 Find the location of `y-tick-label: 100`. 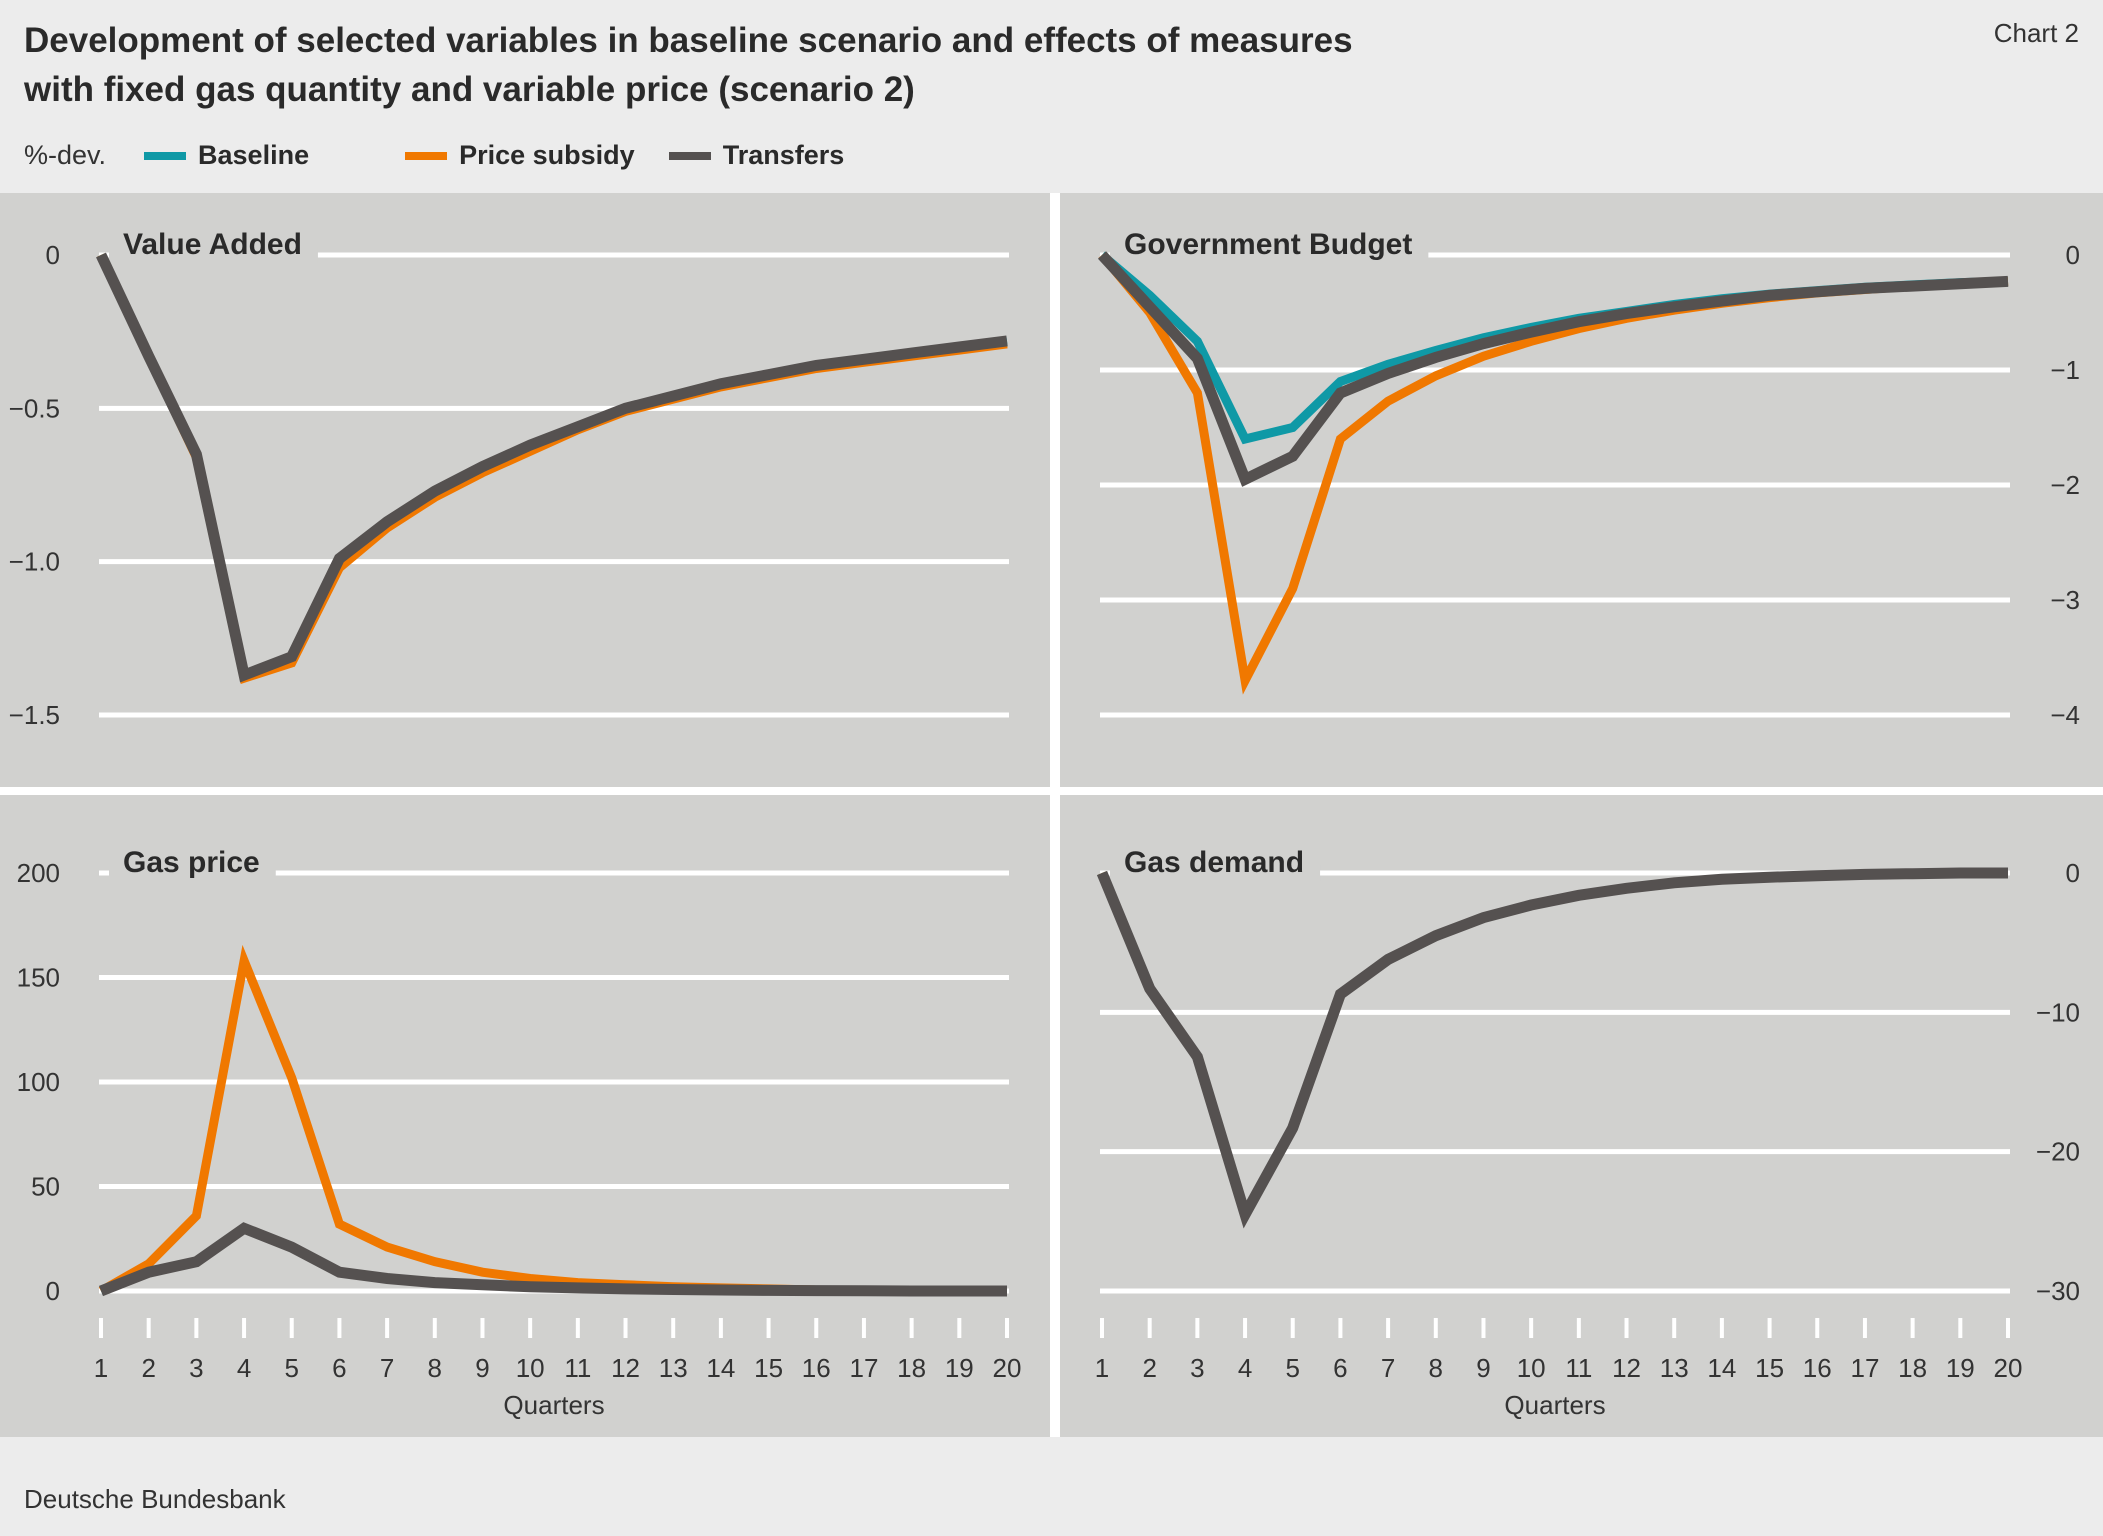

y-tick-label: 100 is located at coordinates (38, 1082).